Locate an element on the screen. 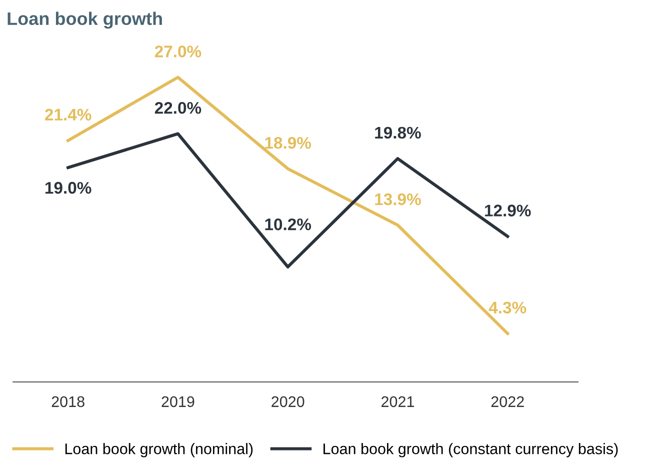 Image resolution: width=656 pixels, height=471 pixels. chart-title: Loan book growth is located at coordinates (85, 20).